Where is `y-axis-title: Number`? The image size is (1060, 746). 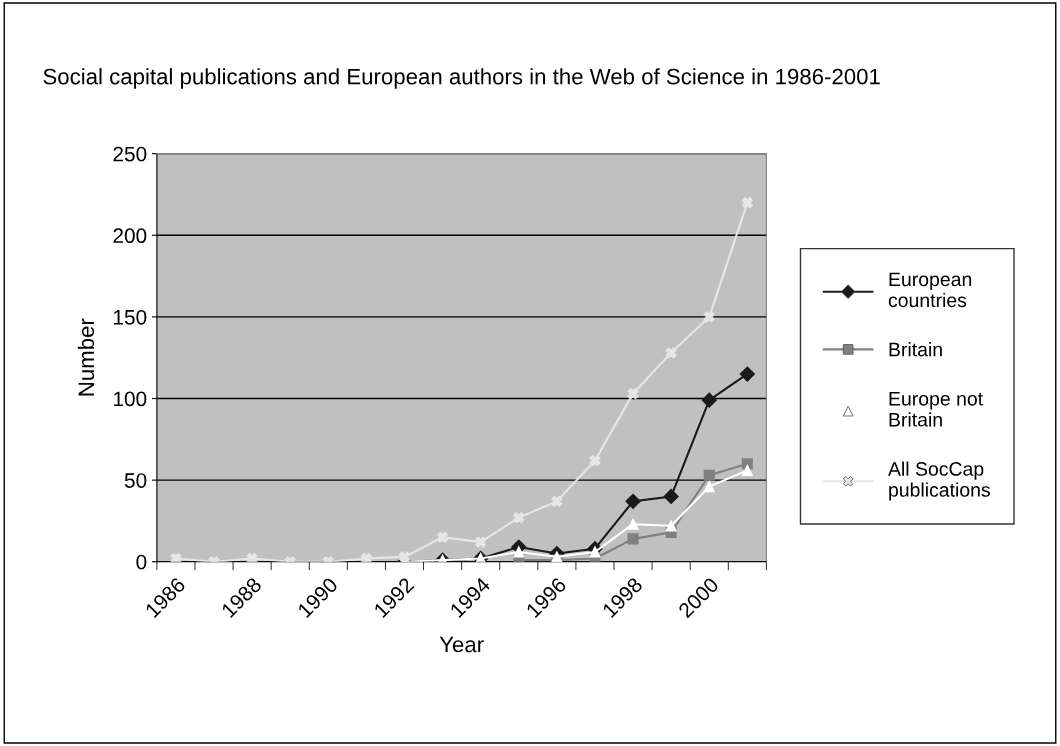
y-axis-title: Number is located at coordinates (86, 357).